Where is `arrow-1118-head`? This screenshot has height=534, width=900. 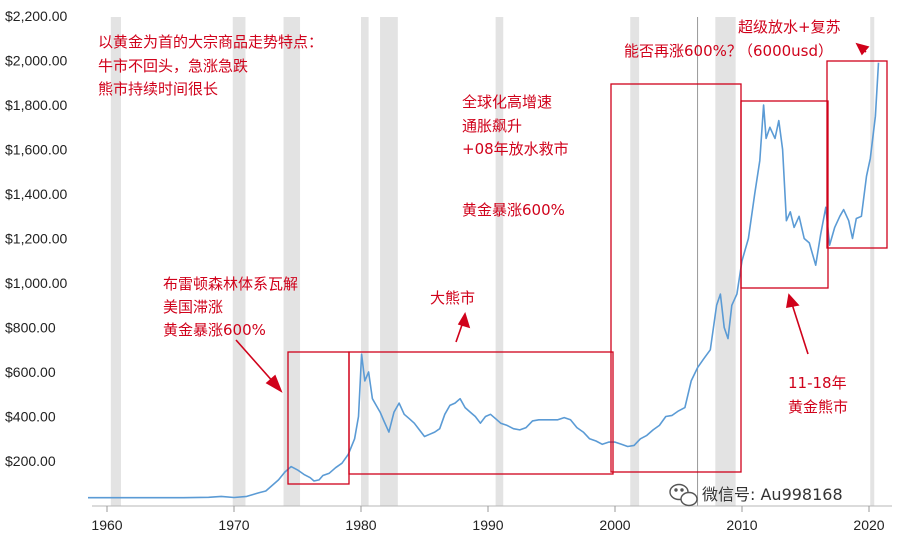 arrow-1118-head is located at coordinates (793, 300).